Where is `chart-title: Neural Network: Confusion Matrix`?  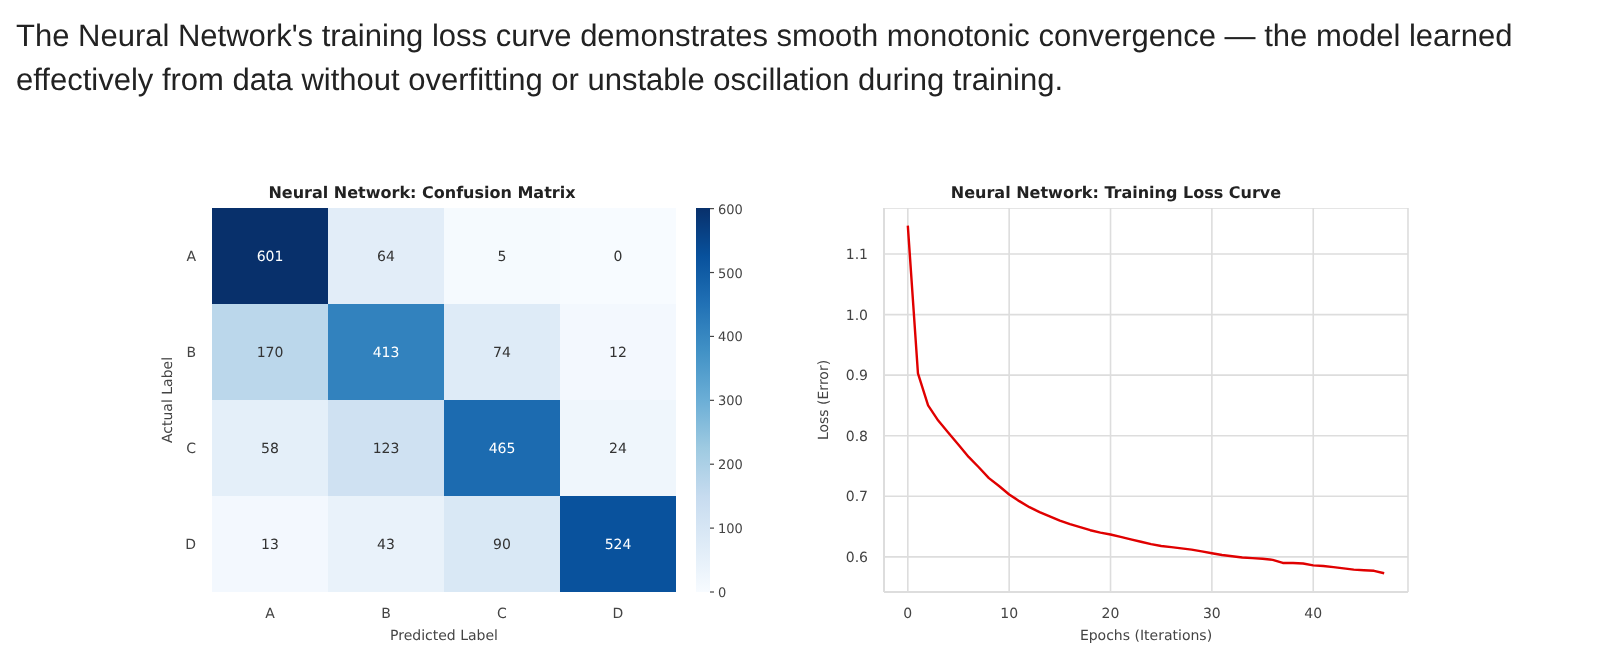 chart-title: Neural Network: Confusion Matrix is located at coordinates (422, 195).